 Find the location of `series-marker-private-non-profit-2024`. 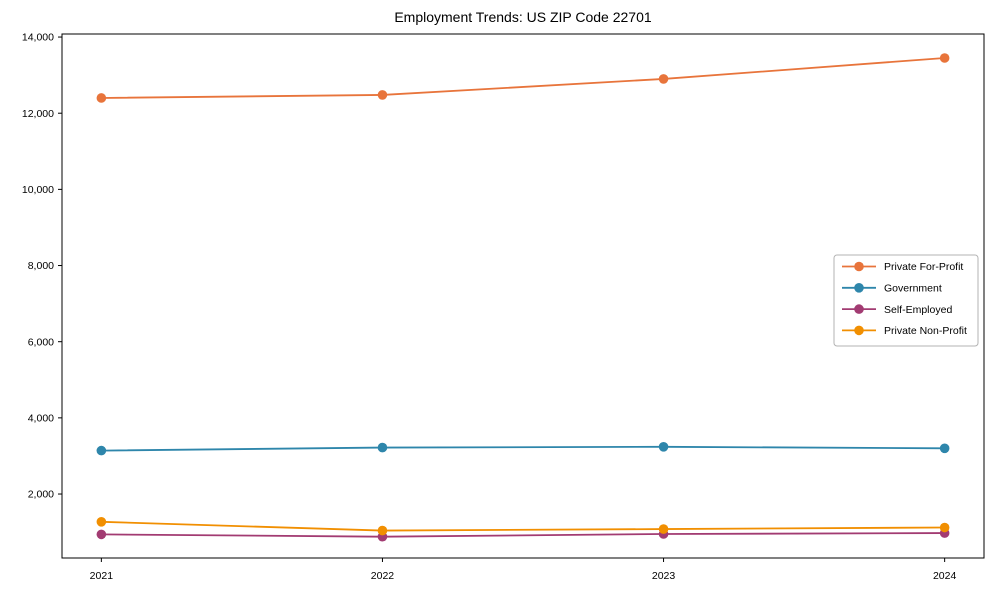

series-marker-private-non-profit-2024 is located at coordinates (944, 527).